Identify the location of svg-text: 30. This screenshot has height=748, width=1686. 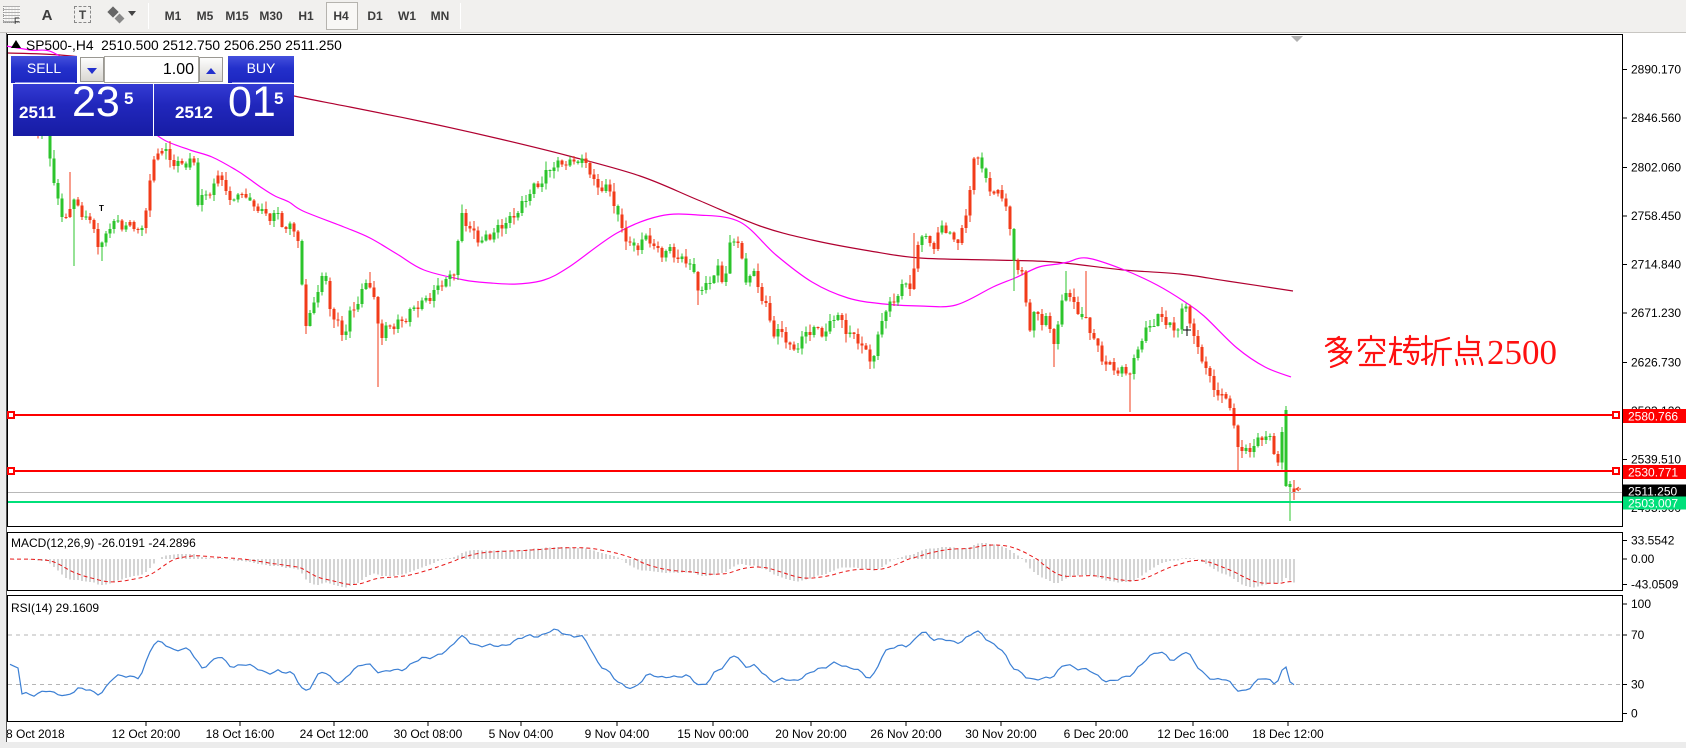
(1638, 685).